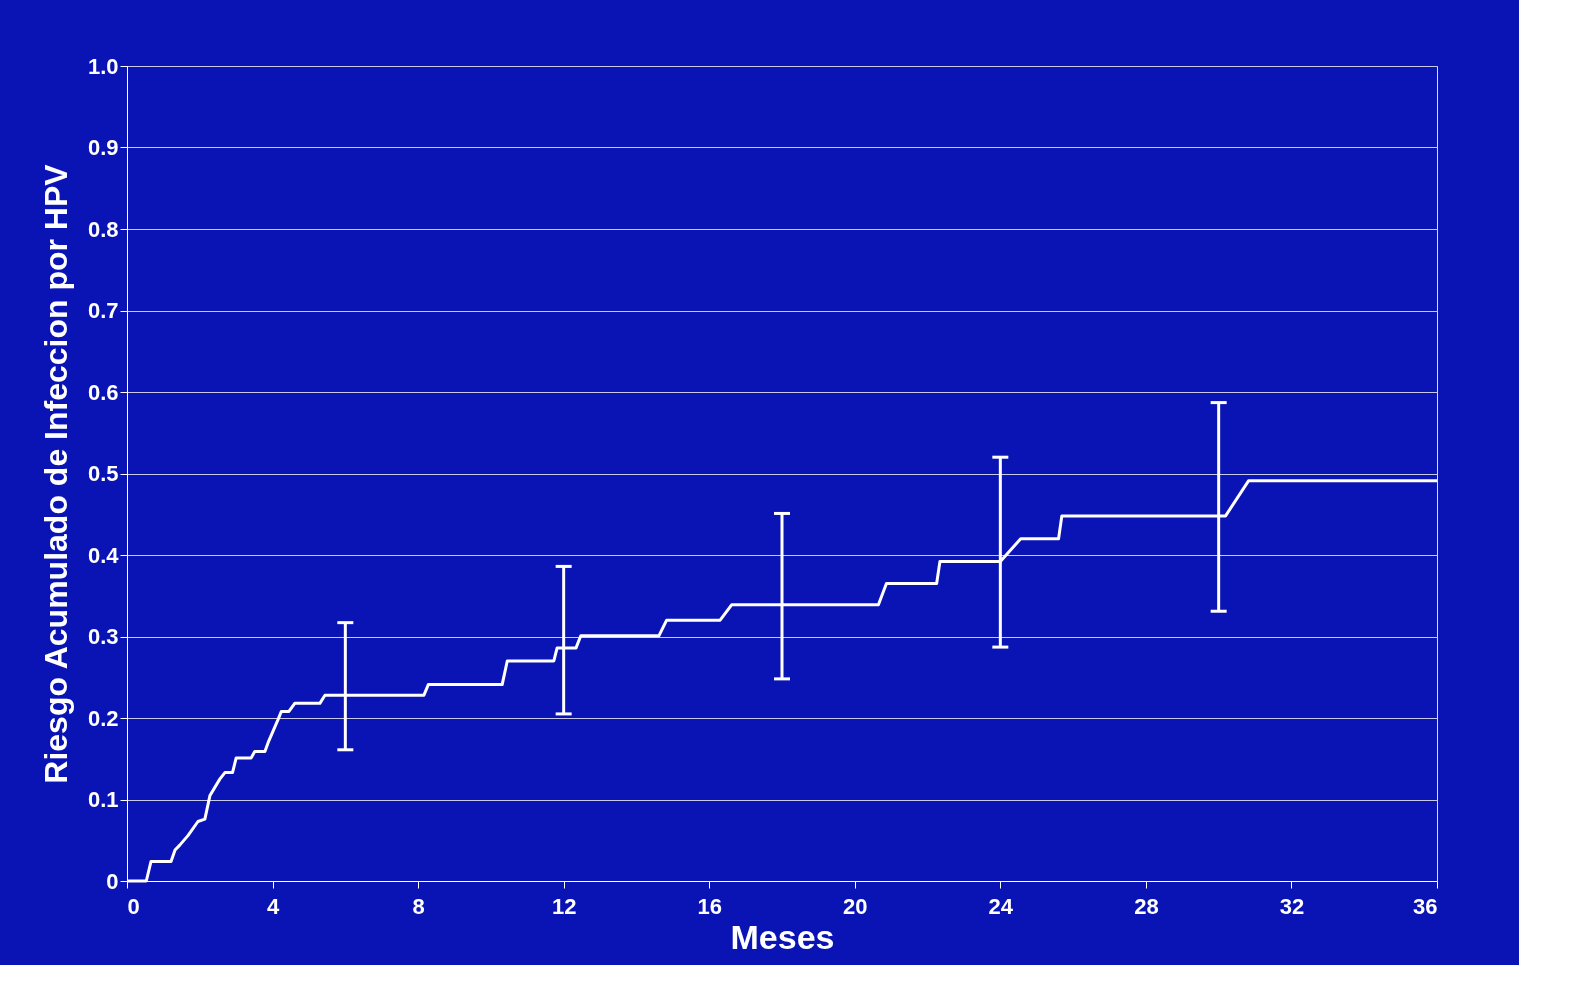 The height and width of the screenshot is (998, 1582). I want to click on y-tick-label: 0, so click(112, 881).